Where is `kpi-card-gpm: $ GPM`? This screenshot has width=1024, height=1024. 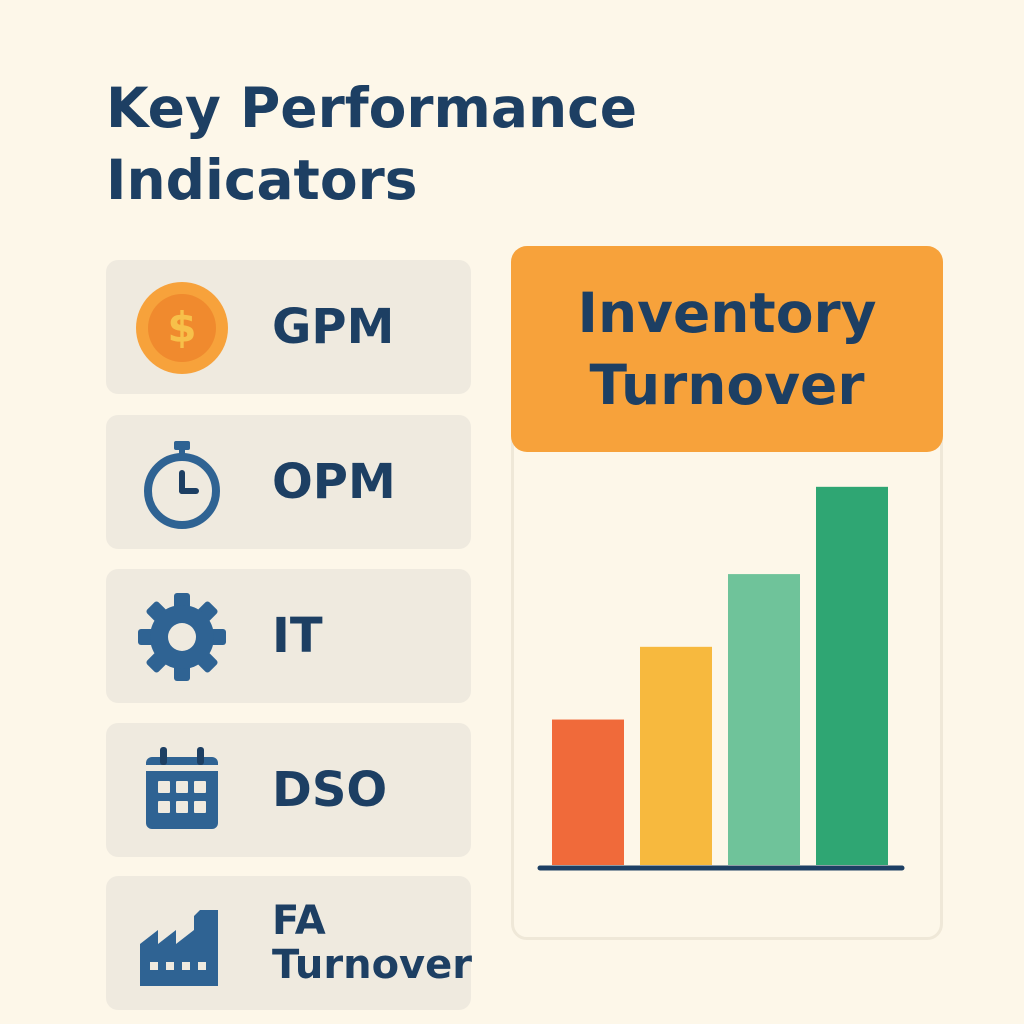
kpi-card-gpm: $ GPM is located at coordinates (288, 327).